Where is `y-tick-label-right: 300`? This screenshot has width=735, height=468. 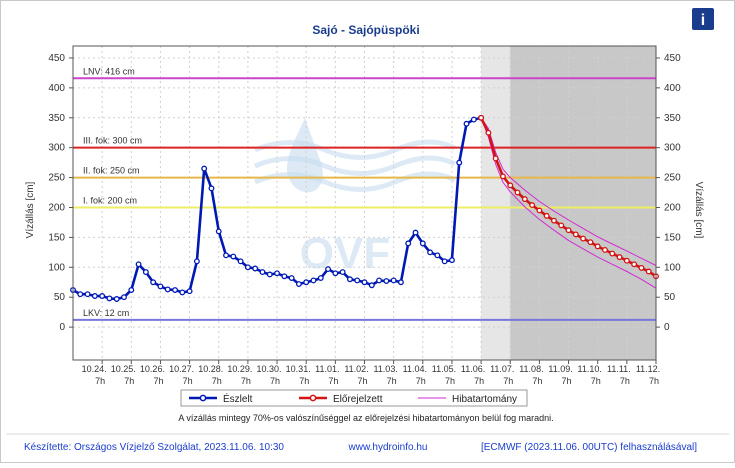
y-tick-label-right: 300 is located at coordinates (672, 148).